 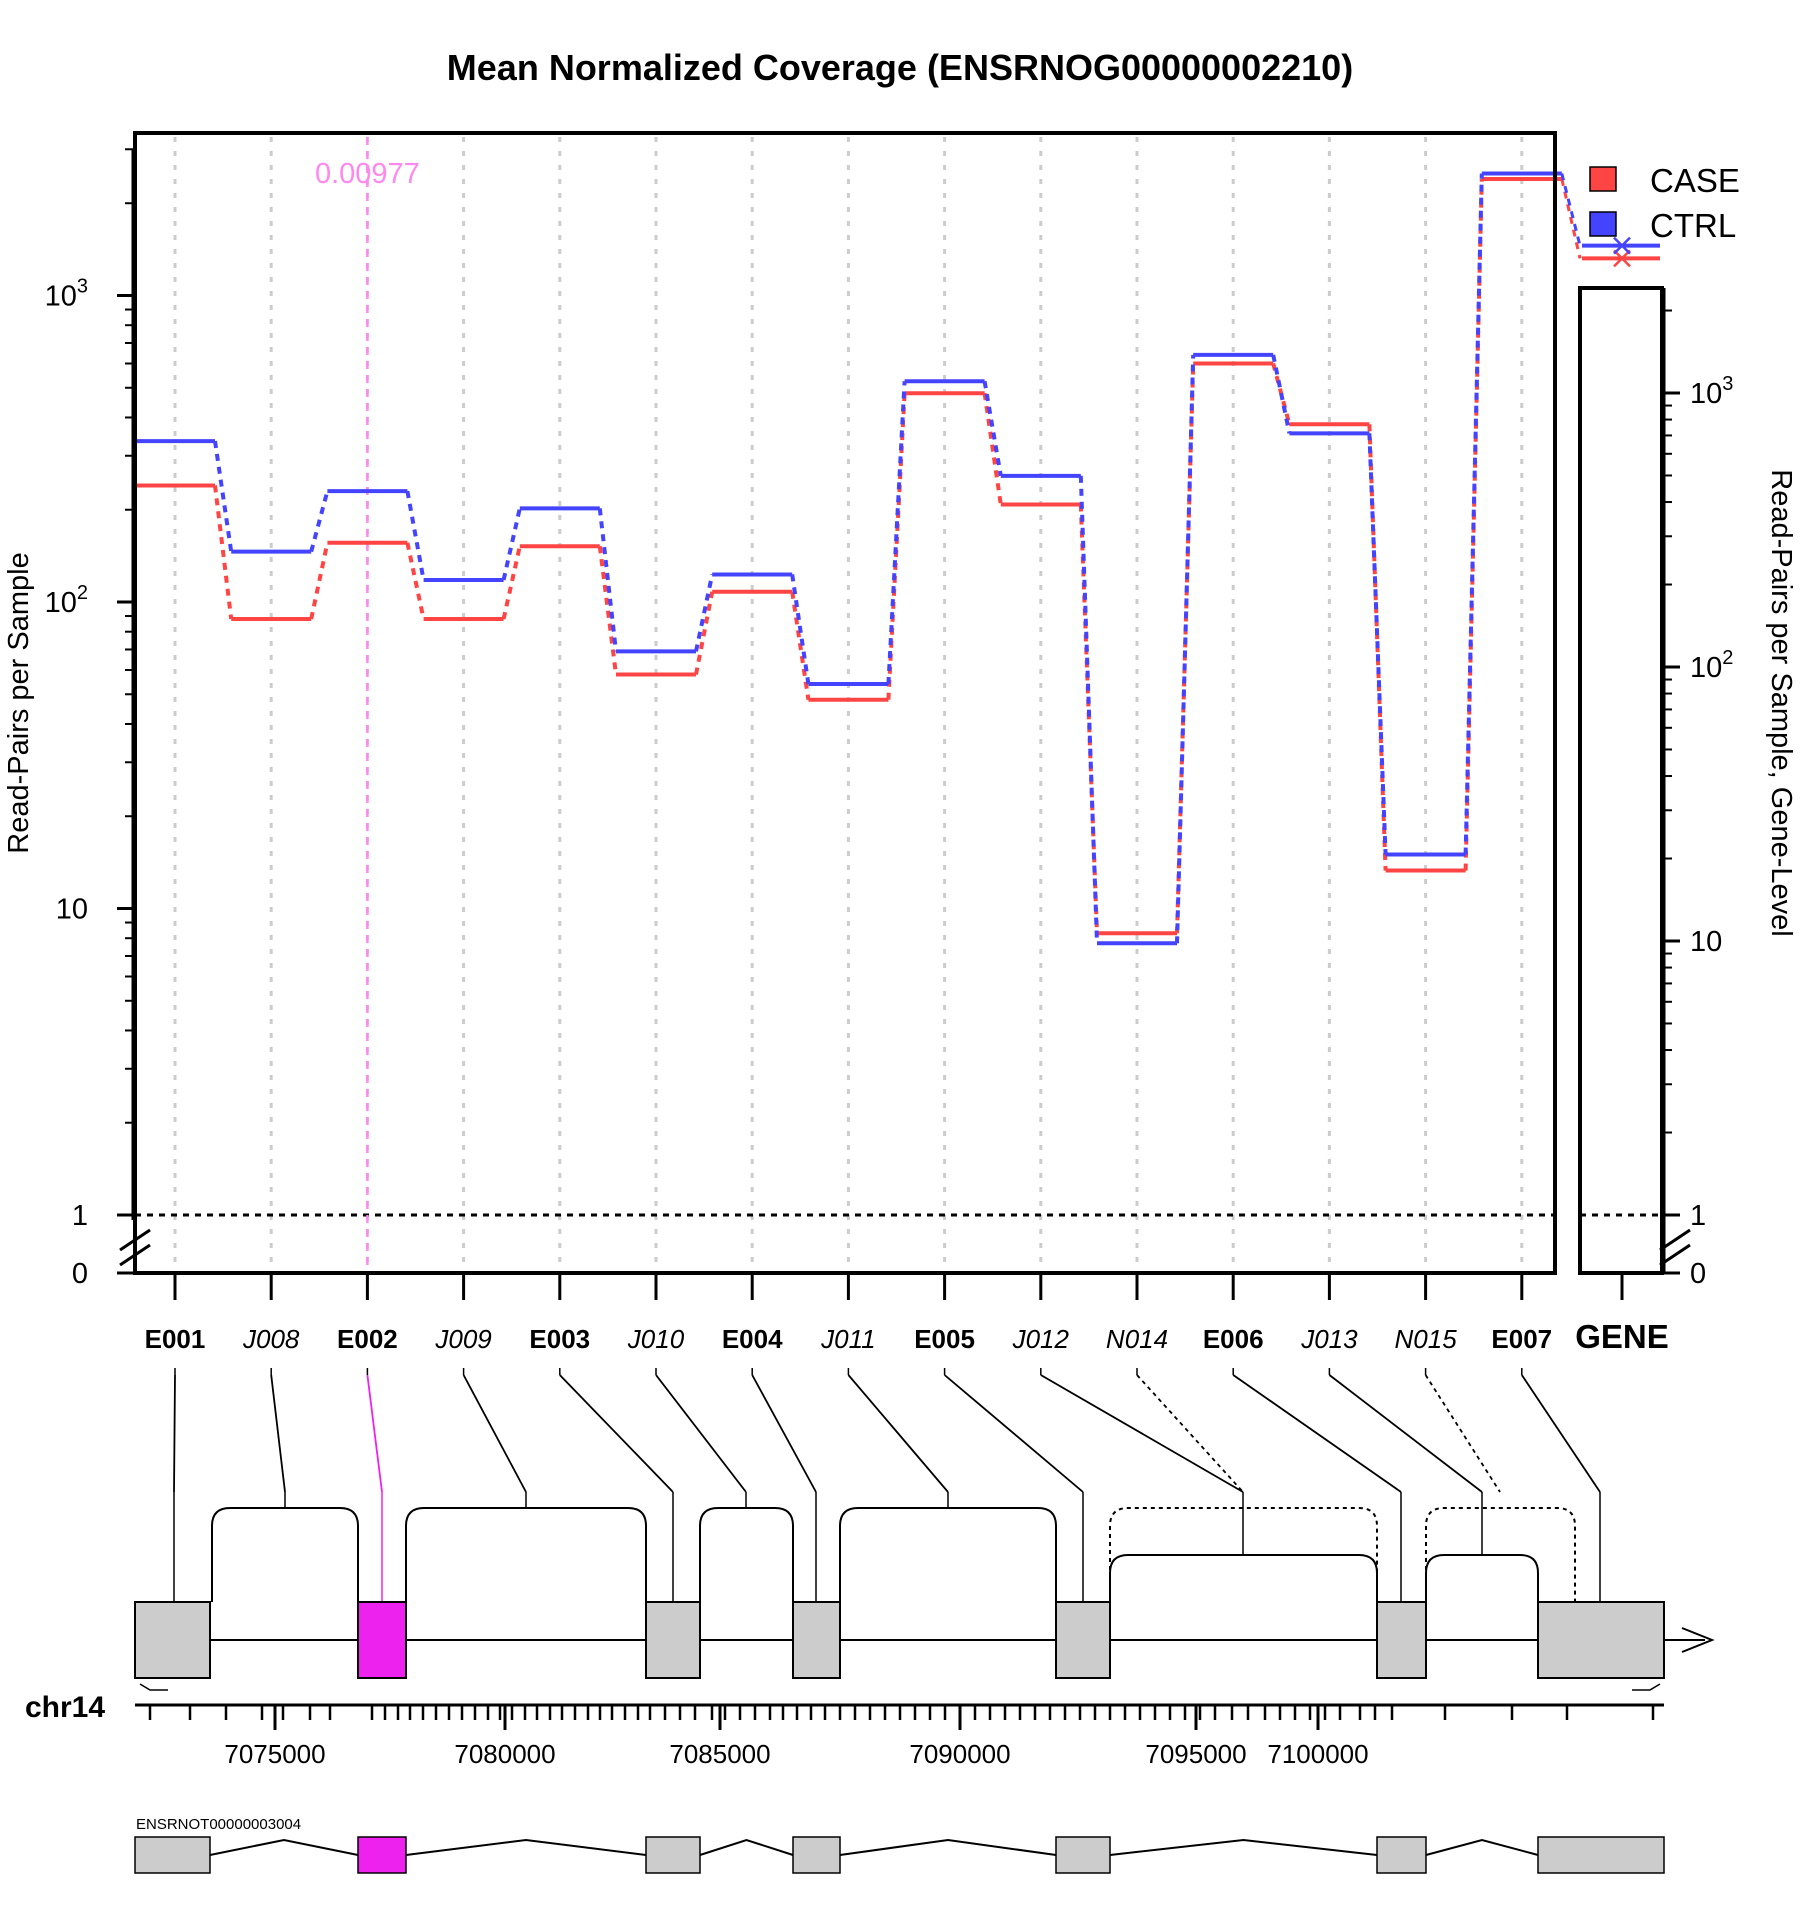 I want to click on transcript-exon-e005, so click(x=1083, y=1855).